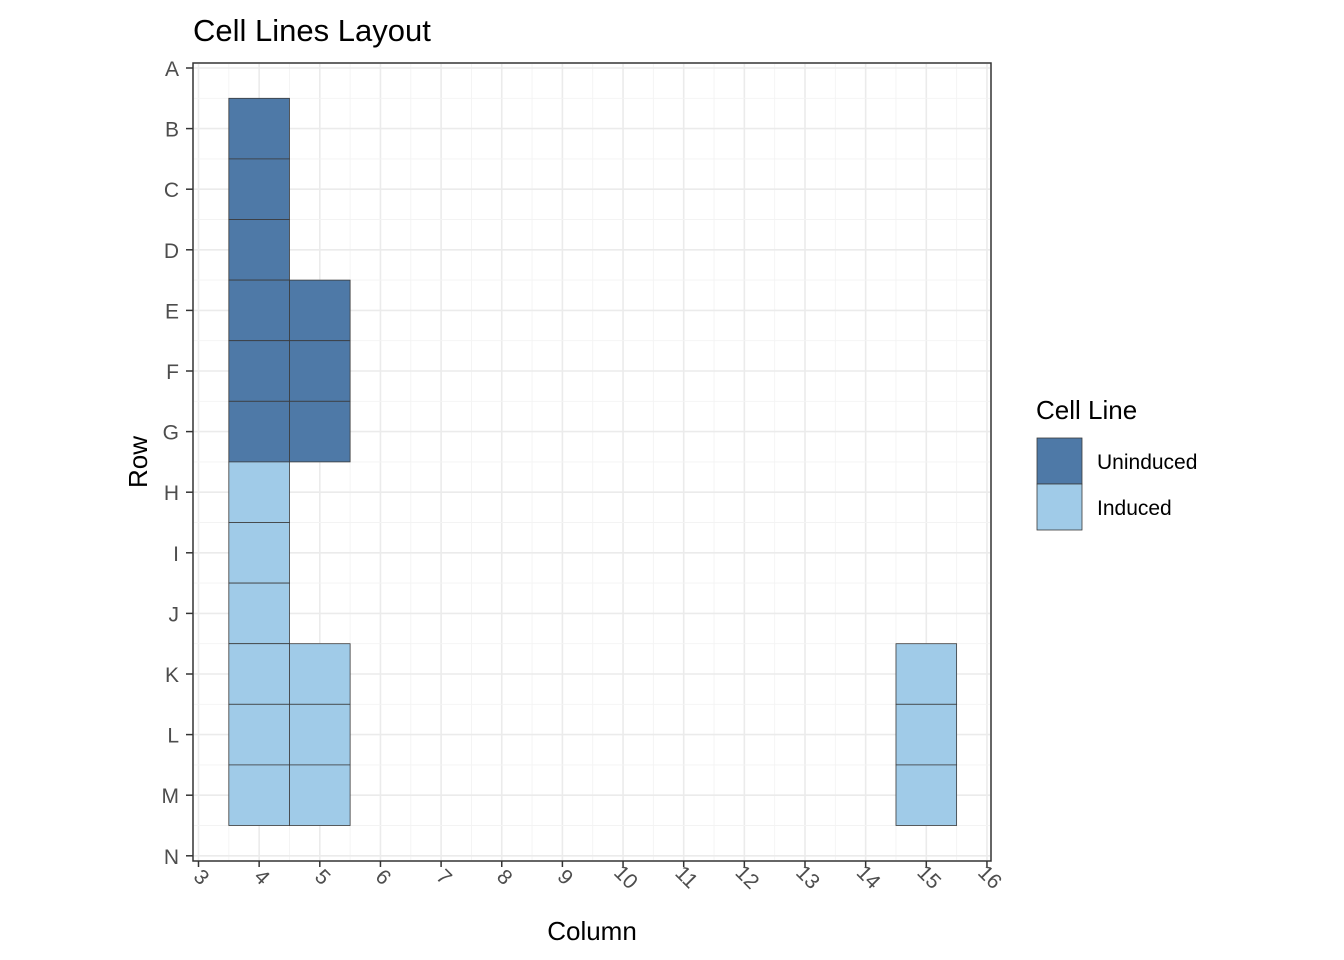  Describe the element at coordinates (172, 311) in the screenshot. I see `y-tick-label: E` at that location.